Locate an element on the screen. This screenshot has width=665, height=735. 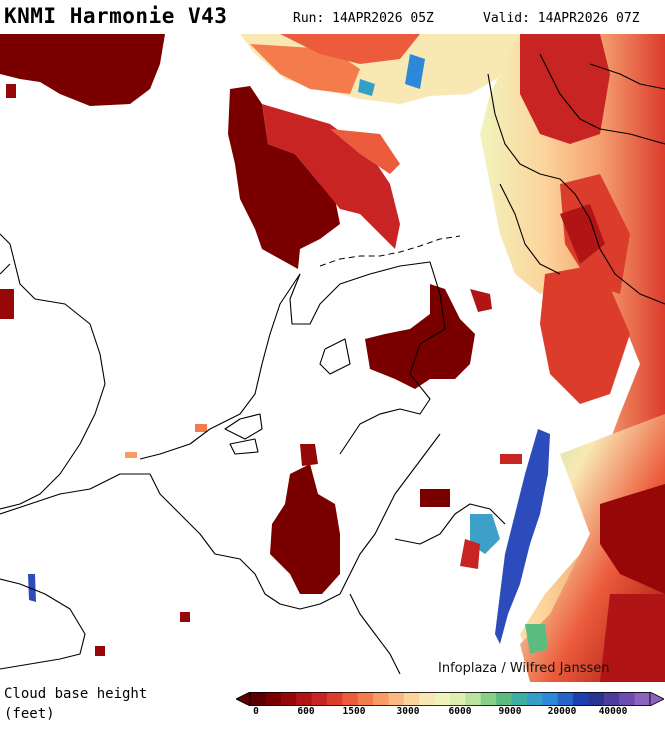
cloud-area-north-central is located at coordinates (284, 177).